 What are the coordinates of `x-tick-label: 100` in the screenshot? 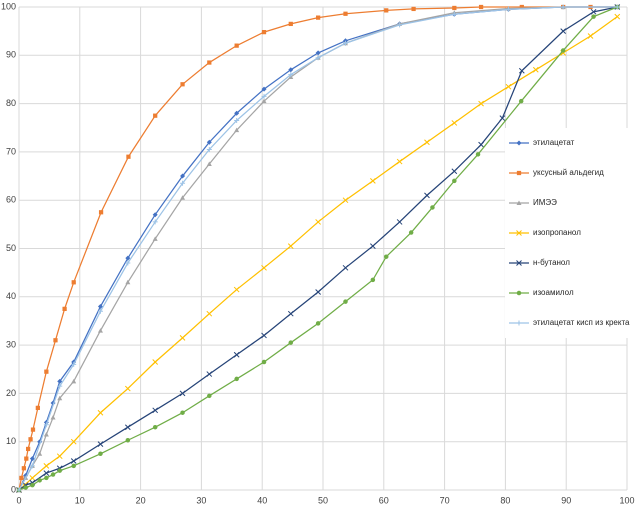 It's located at (626, 500).